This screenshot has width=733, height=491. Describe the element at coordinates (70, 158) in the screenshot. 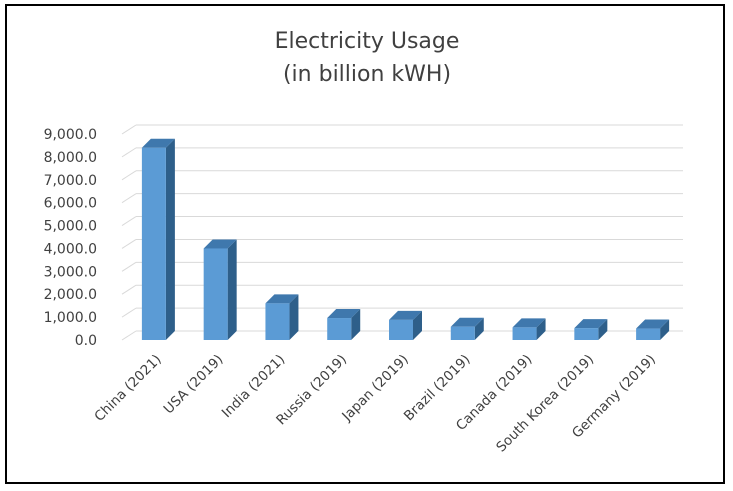

I see `y-tick-label: 8,000.0` at that location.